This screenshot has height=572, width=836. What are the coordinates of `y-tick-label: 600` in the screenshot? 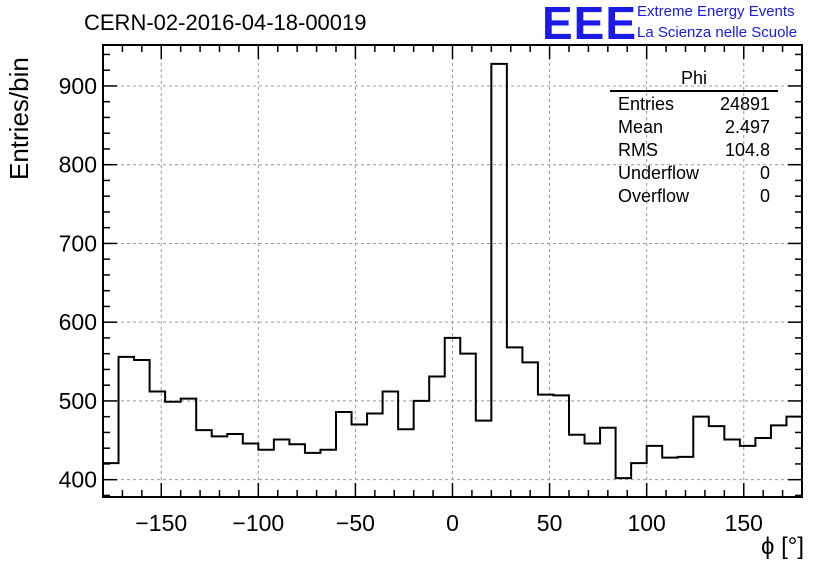 It's located at (78, 322).